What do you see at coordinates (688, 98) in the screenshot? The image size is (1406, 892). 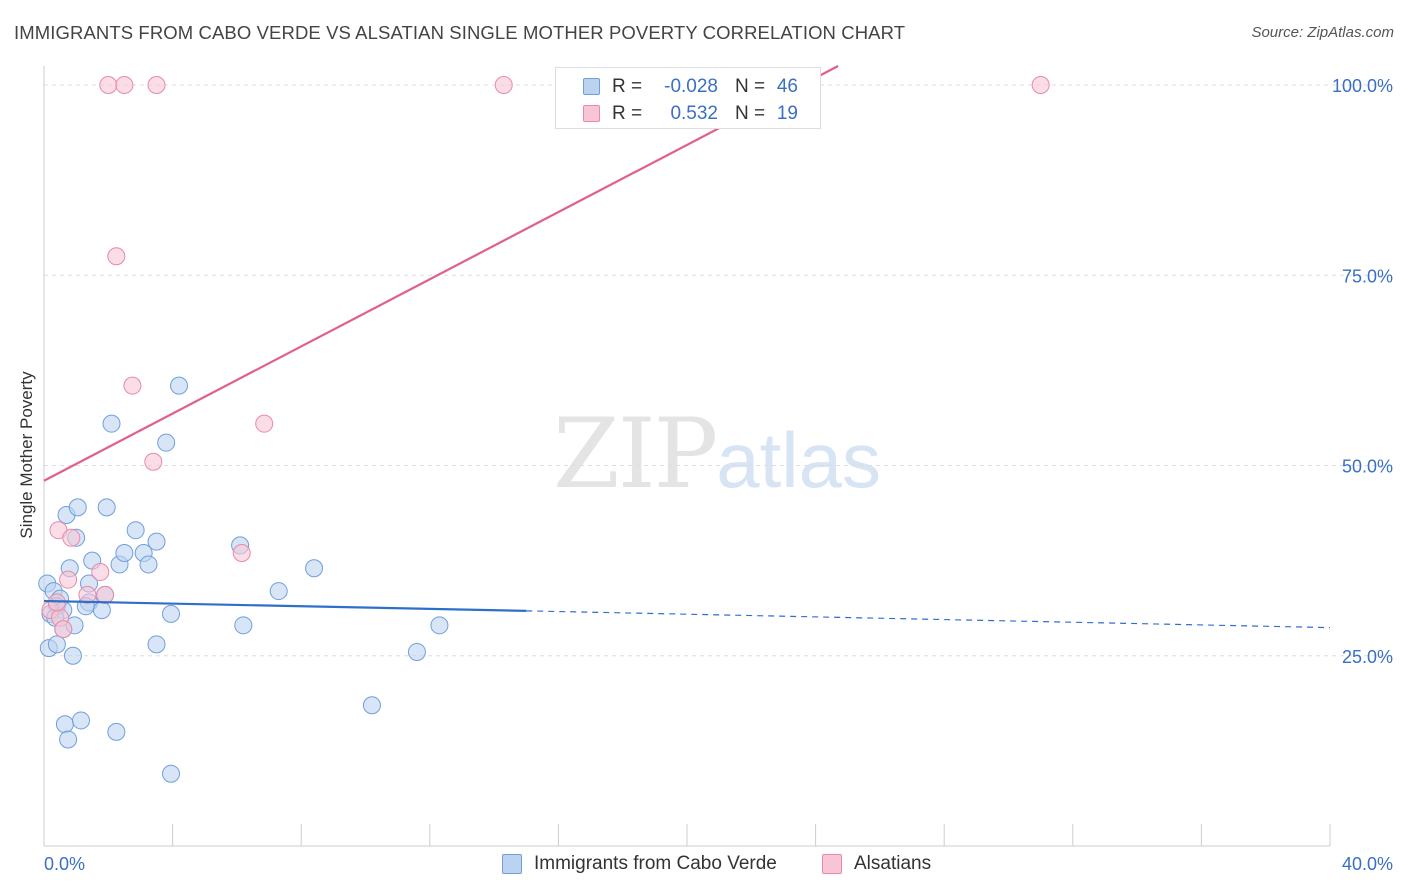 I see `correlation-legend: R = -0.028 N = 46 R = 0.532 N = 19` at bounding box center [688, 98].